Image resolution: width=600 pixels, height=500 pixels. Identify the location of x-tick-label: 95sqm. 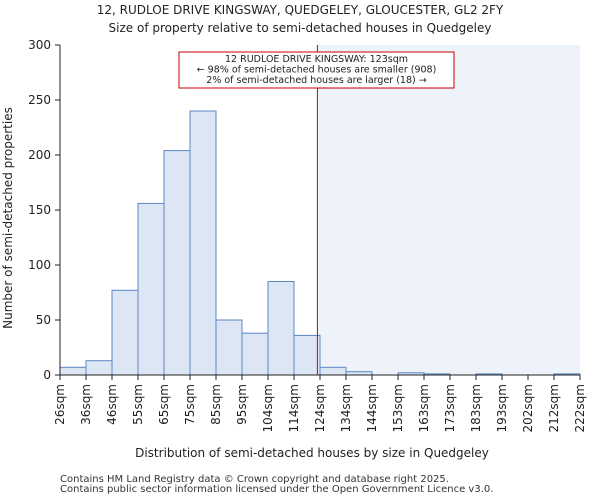
(242, 404).